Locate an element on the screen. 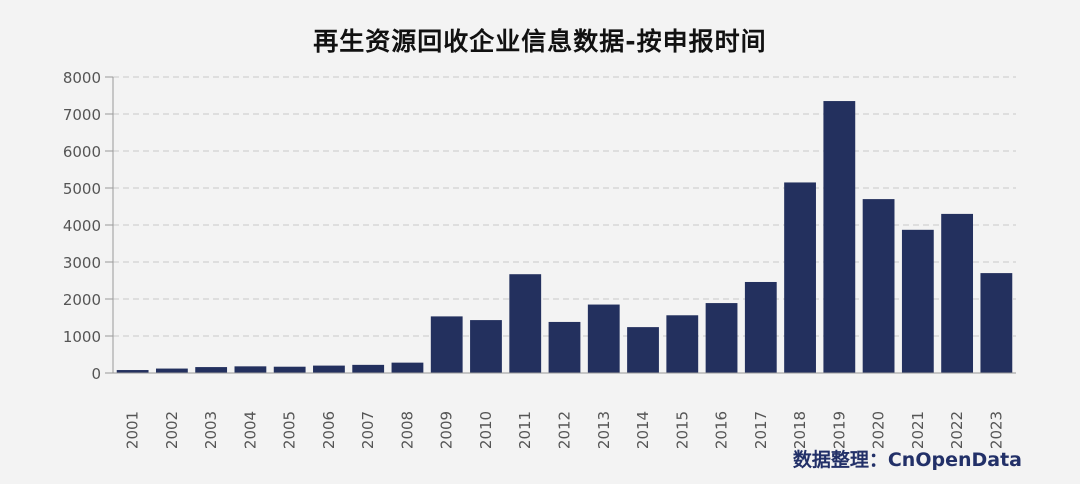 Image resolution: width=1080 pixels, height=484 pixels. bar-2012 is located at coordinates (564, 347).